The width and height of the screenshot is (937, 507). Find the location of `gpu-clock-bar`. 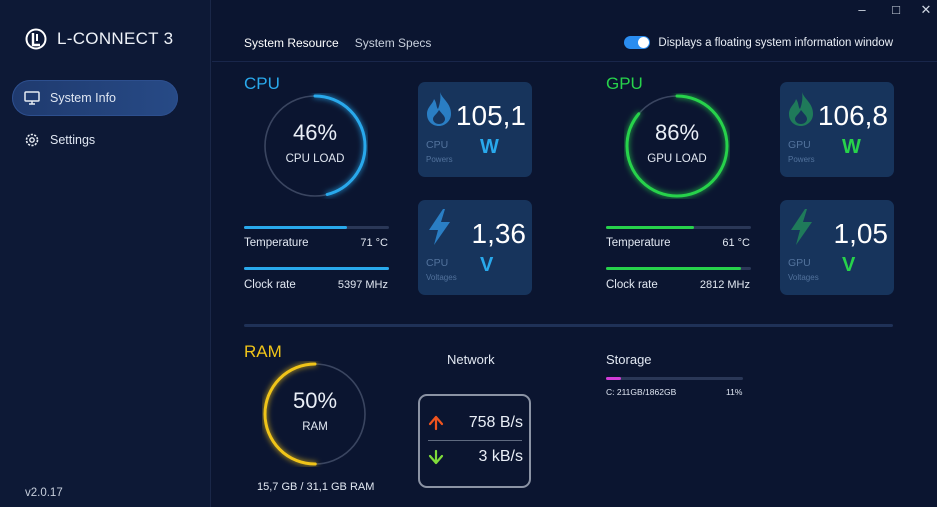

gpu-clock-bar is located at coordinates (678, 268).